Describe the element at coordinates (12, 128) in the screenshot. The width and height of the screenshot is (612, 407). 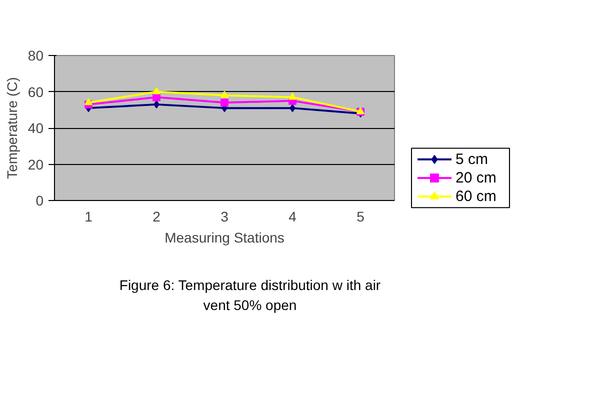
I see `y-axis-title: Temperature (C)` at that location.